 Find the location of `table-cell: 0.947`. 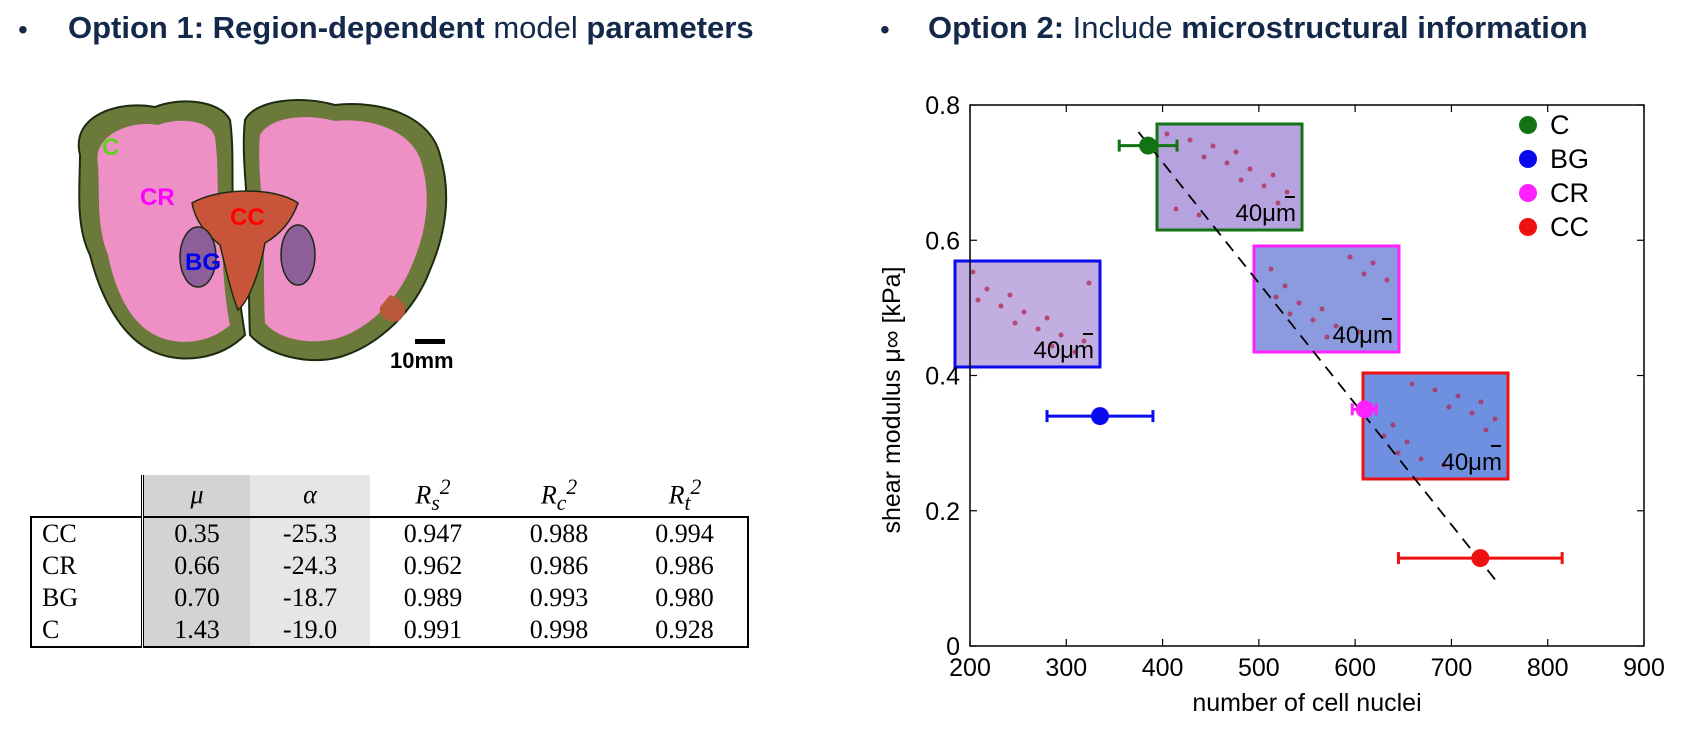

table-cell: 0.947 is located at coordinates (433, 533).